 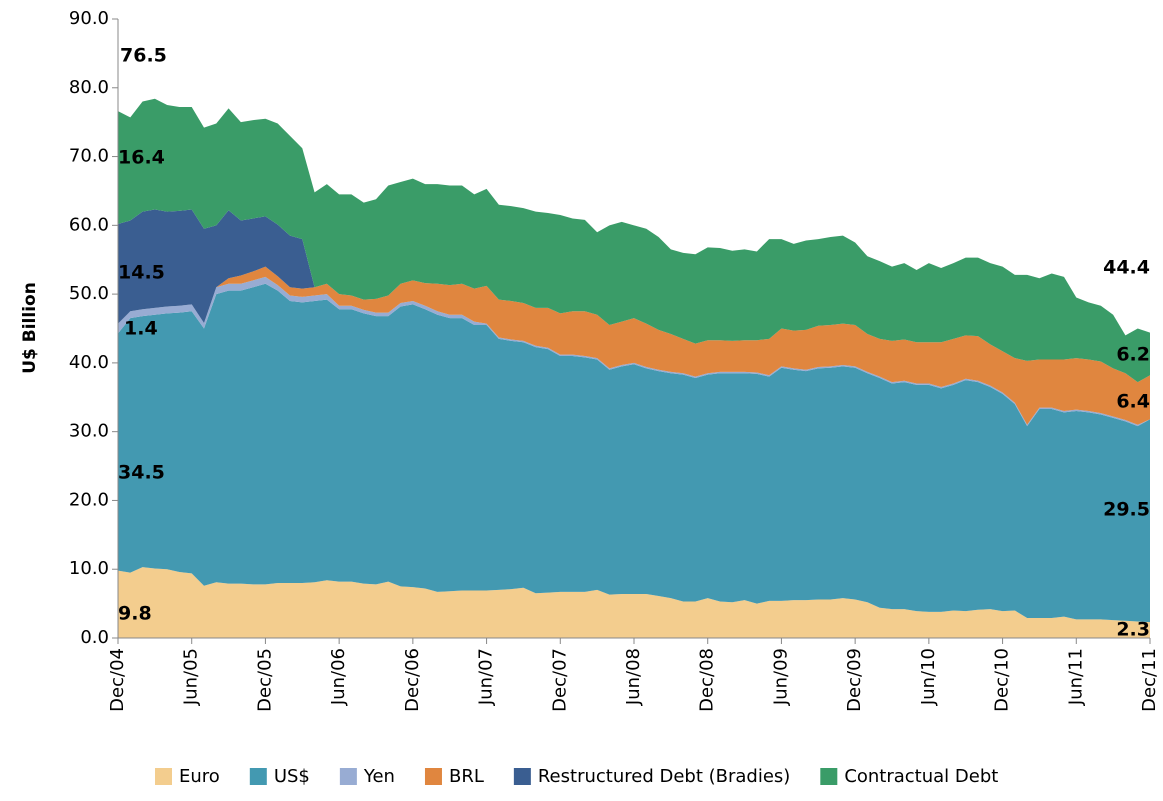 What do you see at coordinates (1133, 355) in the screenshot?
I see `annotation: 6.2` at bounding box center [1133, 355].